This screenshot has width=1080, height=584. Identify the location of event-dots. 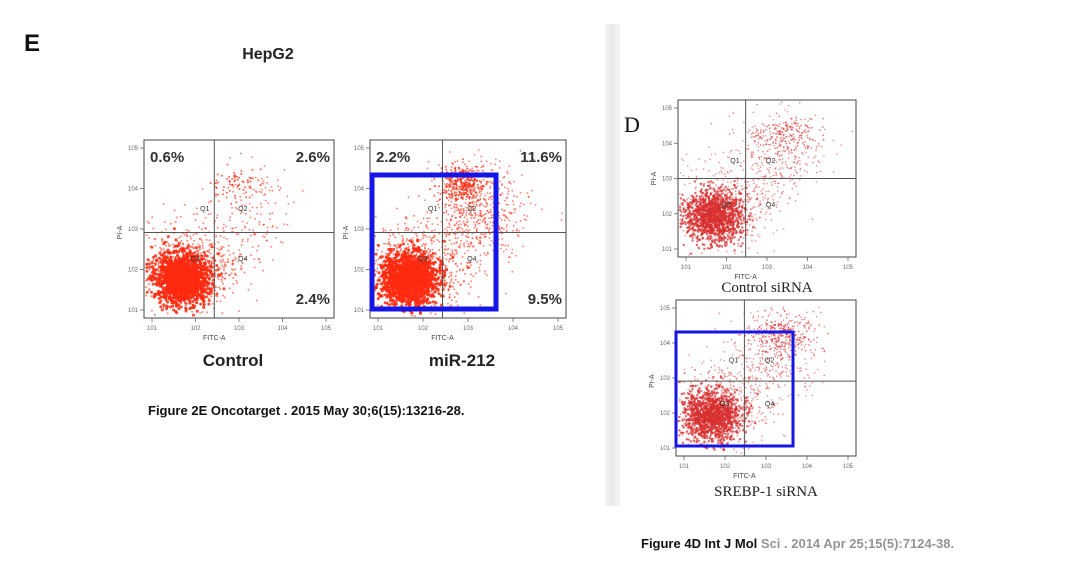
(224, 234).